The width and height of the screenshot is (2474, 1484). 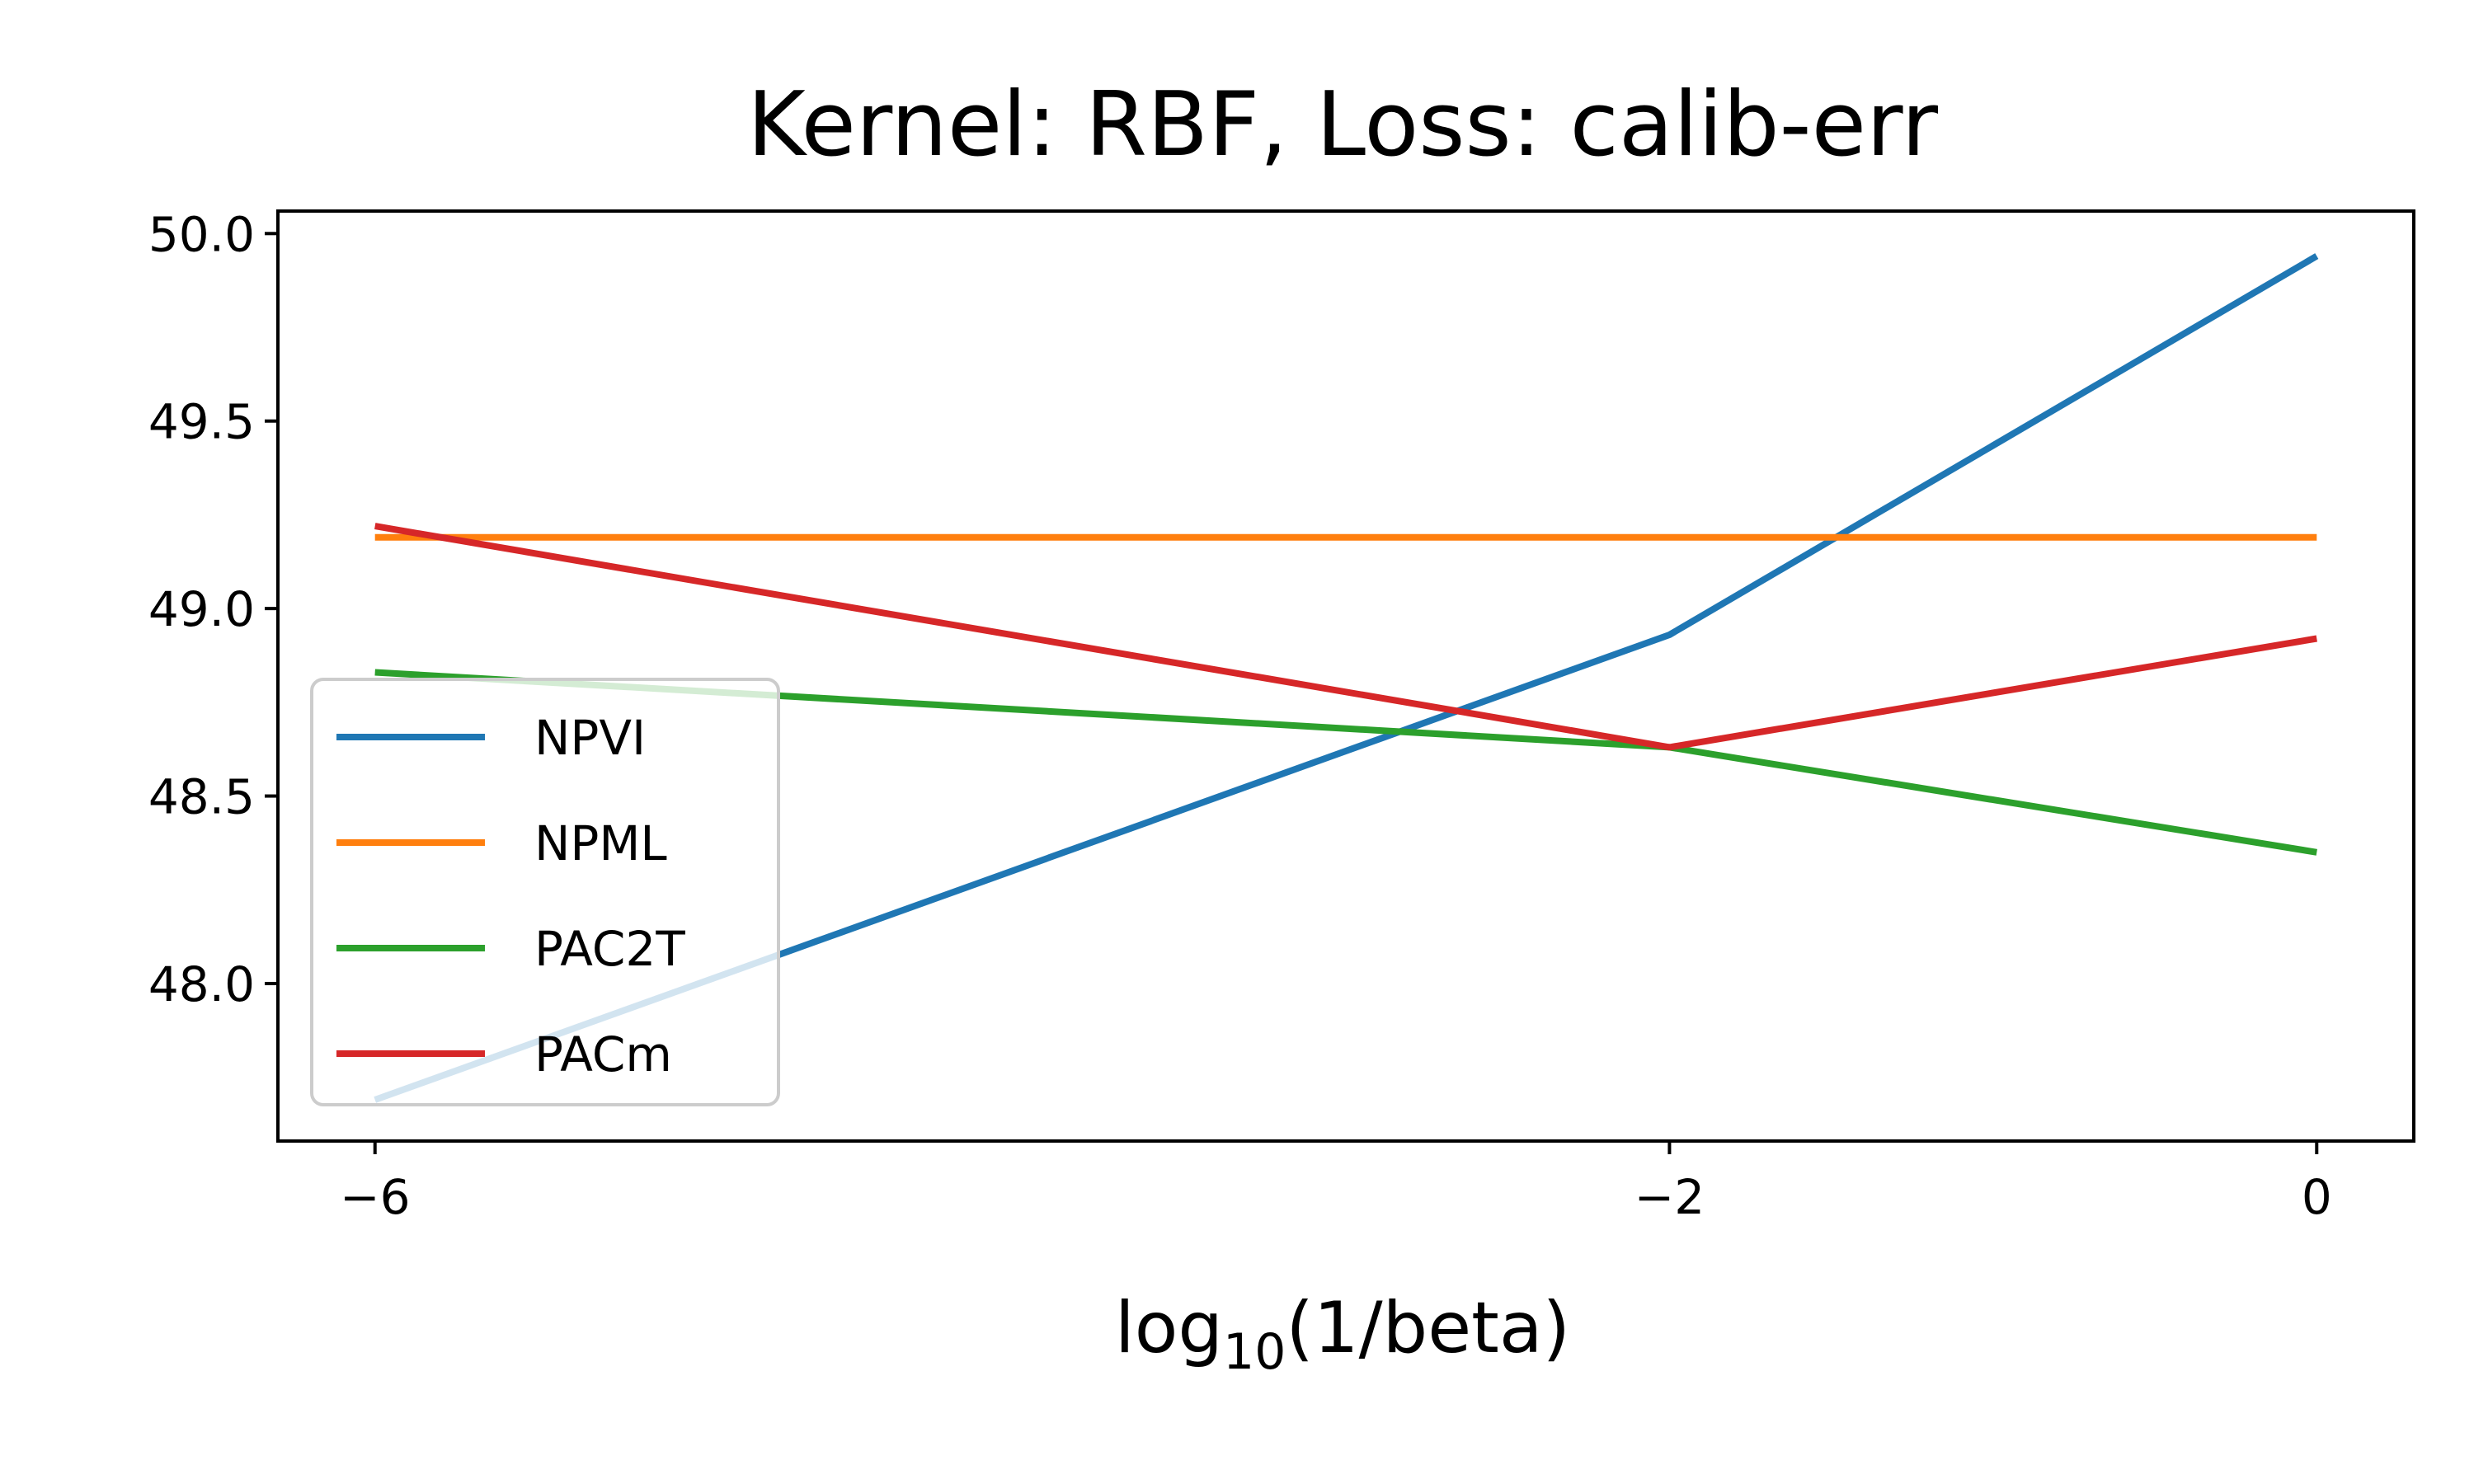 I want to click on x-tick-label: −6, so click(x=375, y=1197).